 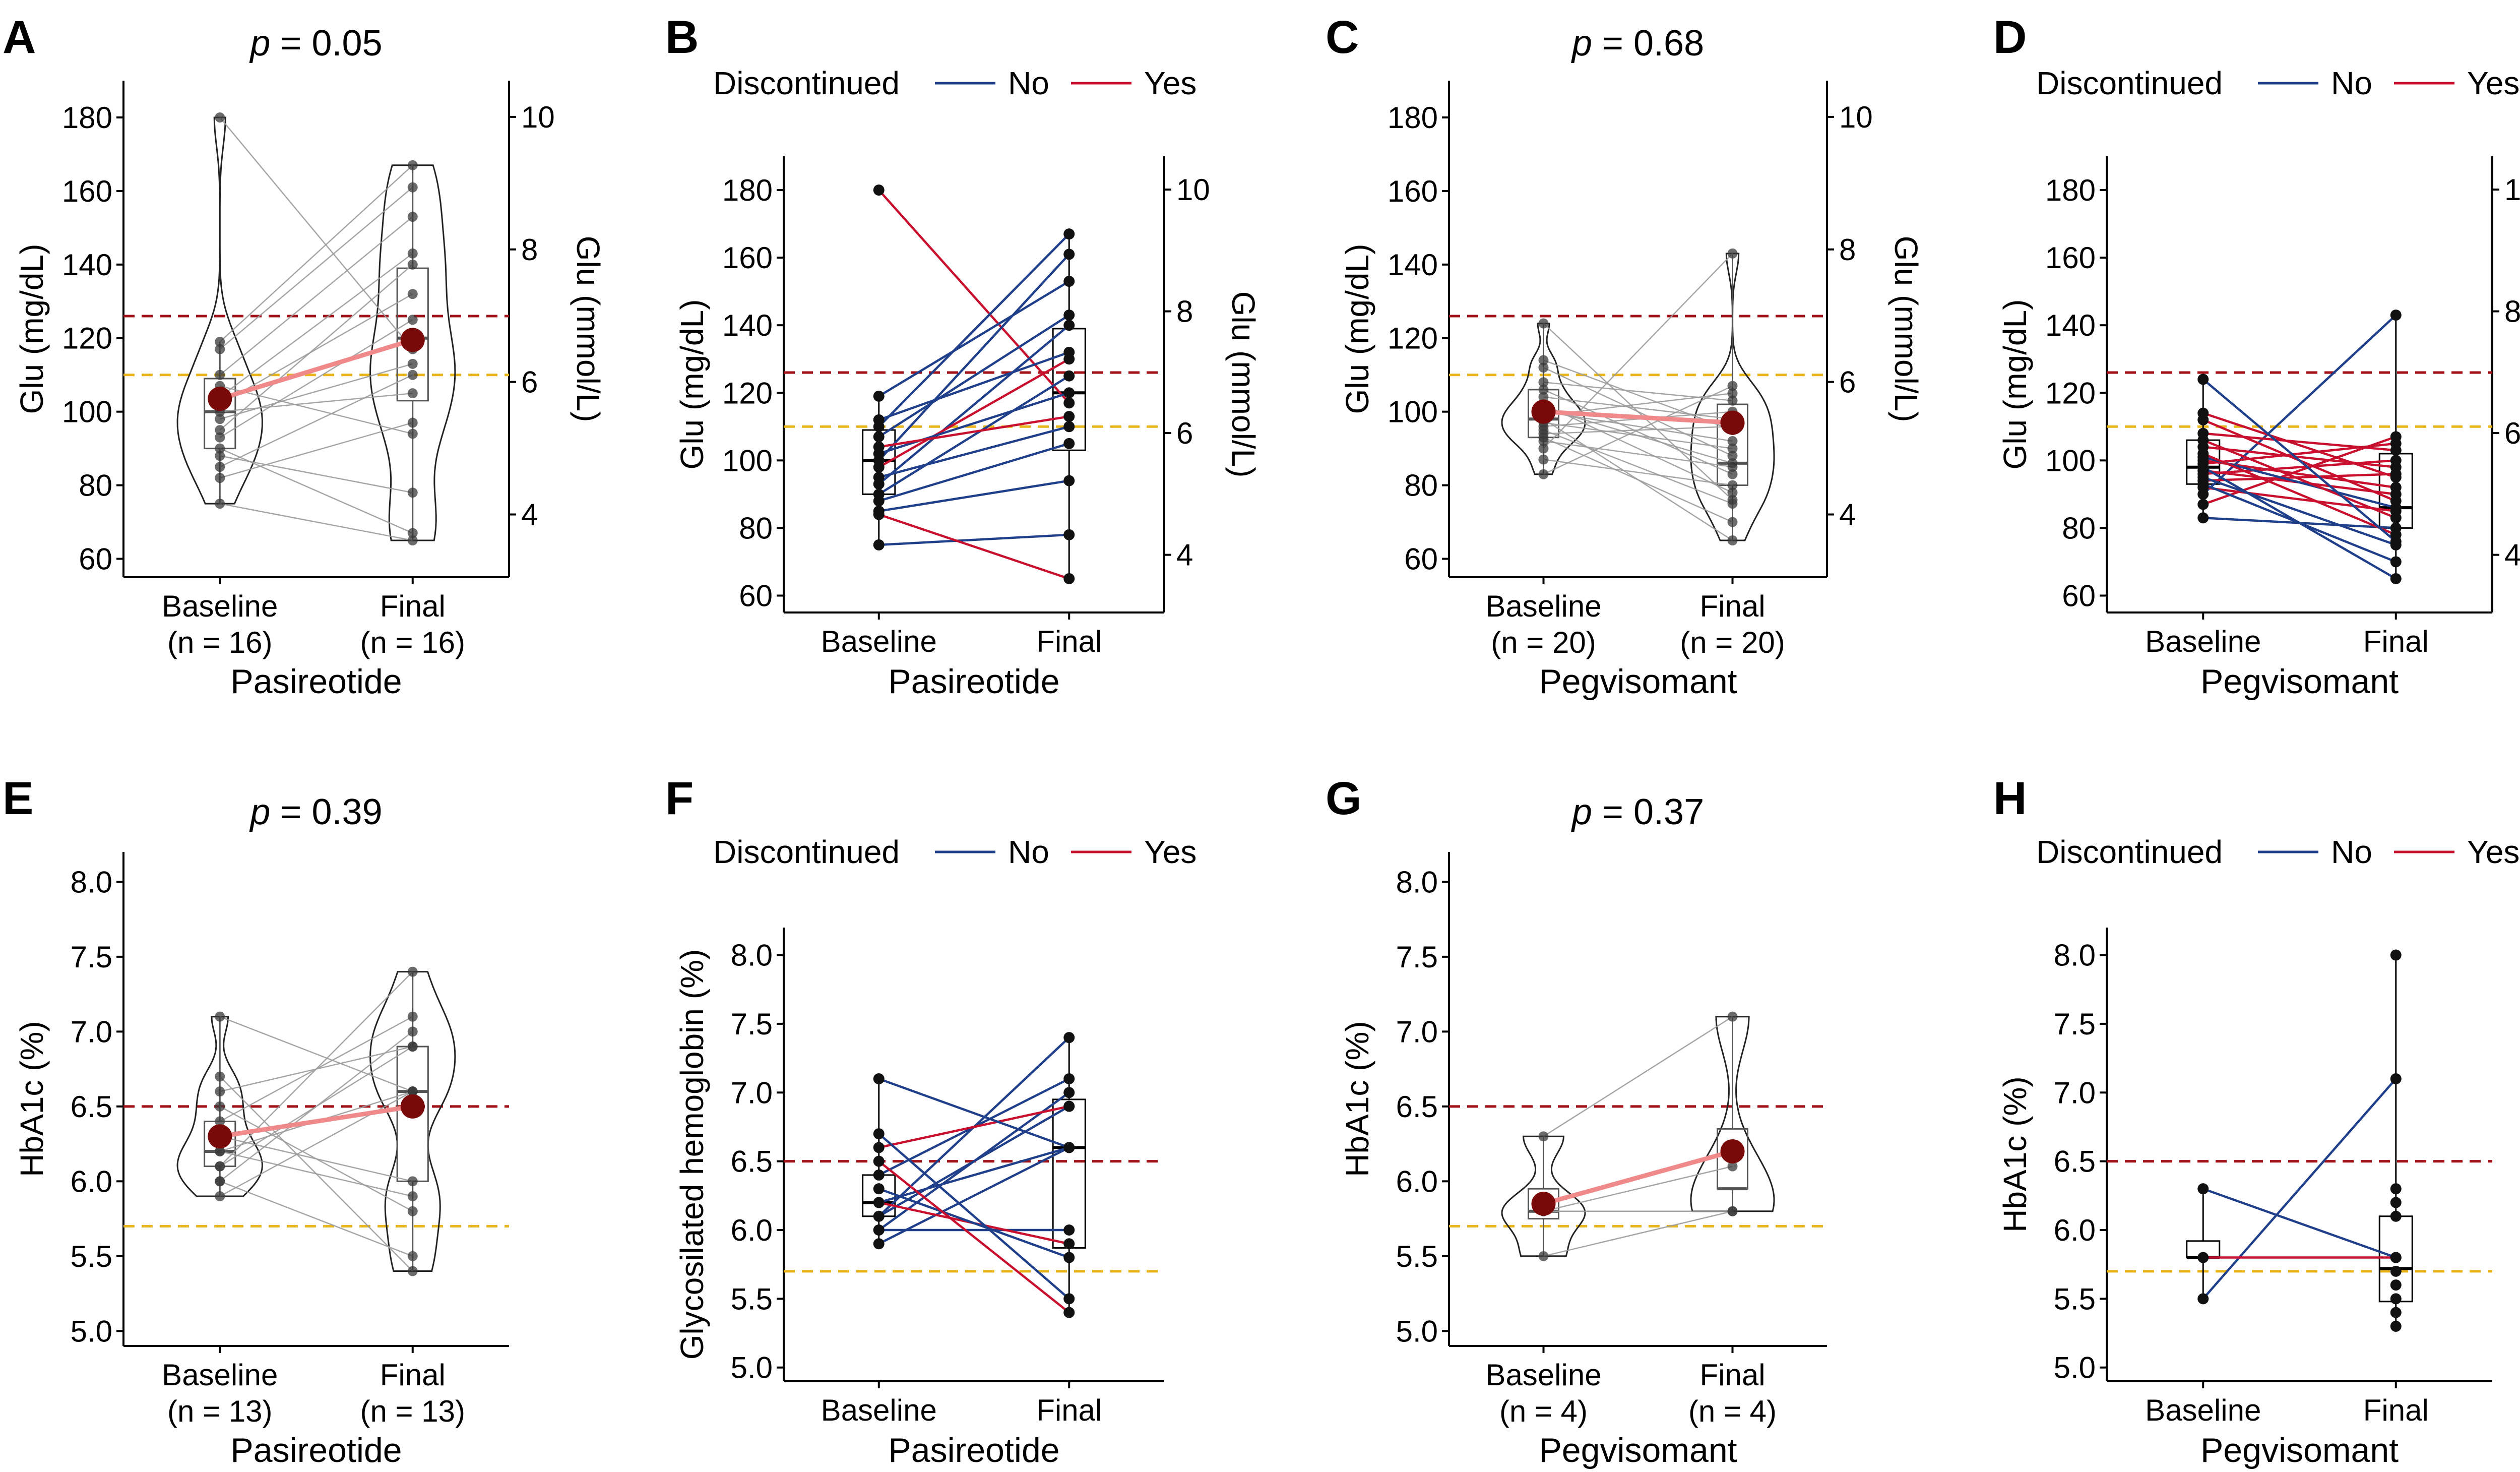 I want to click on y2-tick-label: 10, so click(x=1193, y=190).